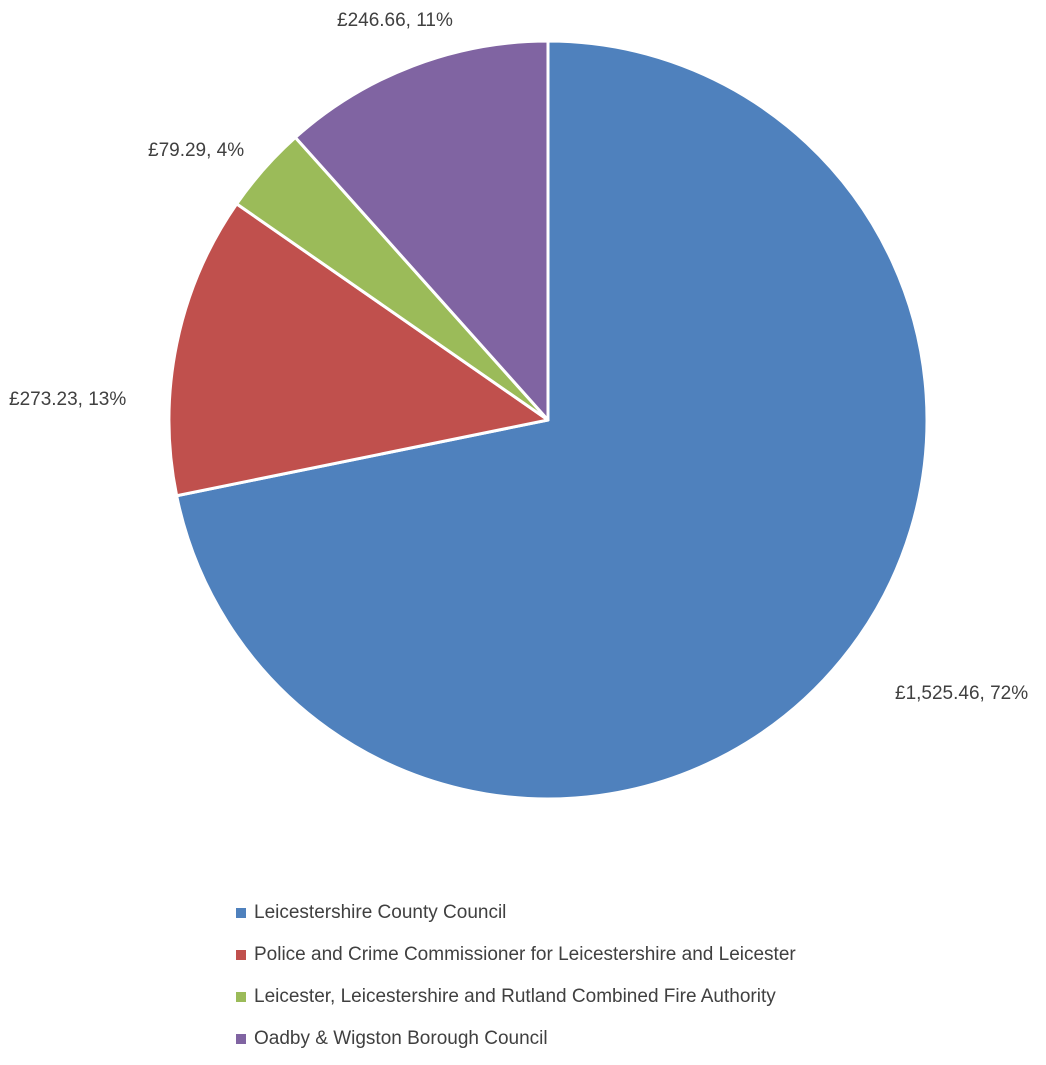  I want to click on legend-label: Leicestershire County Council, so click(380, 912).